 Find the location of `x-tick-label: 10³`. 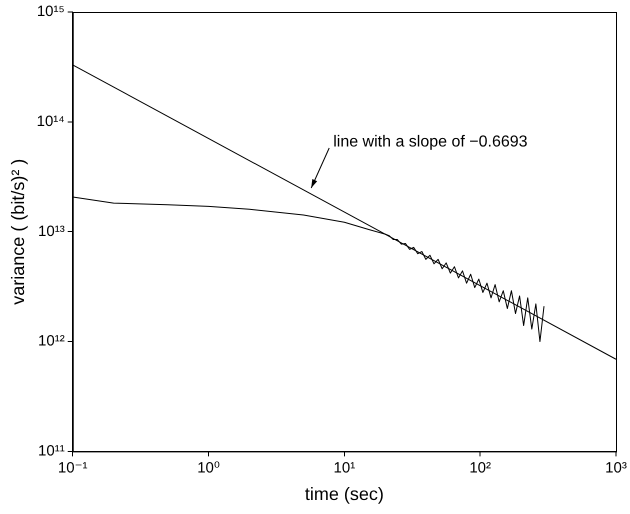

x-tick-label: 10³ is located at coordinates (616, 468).